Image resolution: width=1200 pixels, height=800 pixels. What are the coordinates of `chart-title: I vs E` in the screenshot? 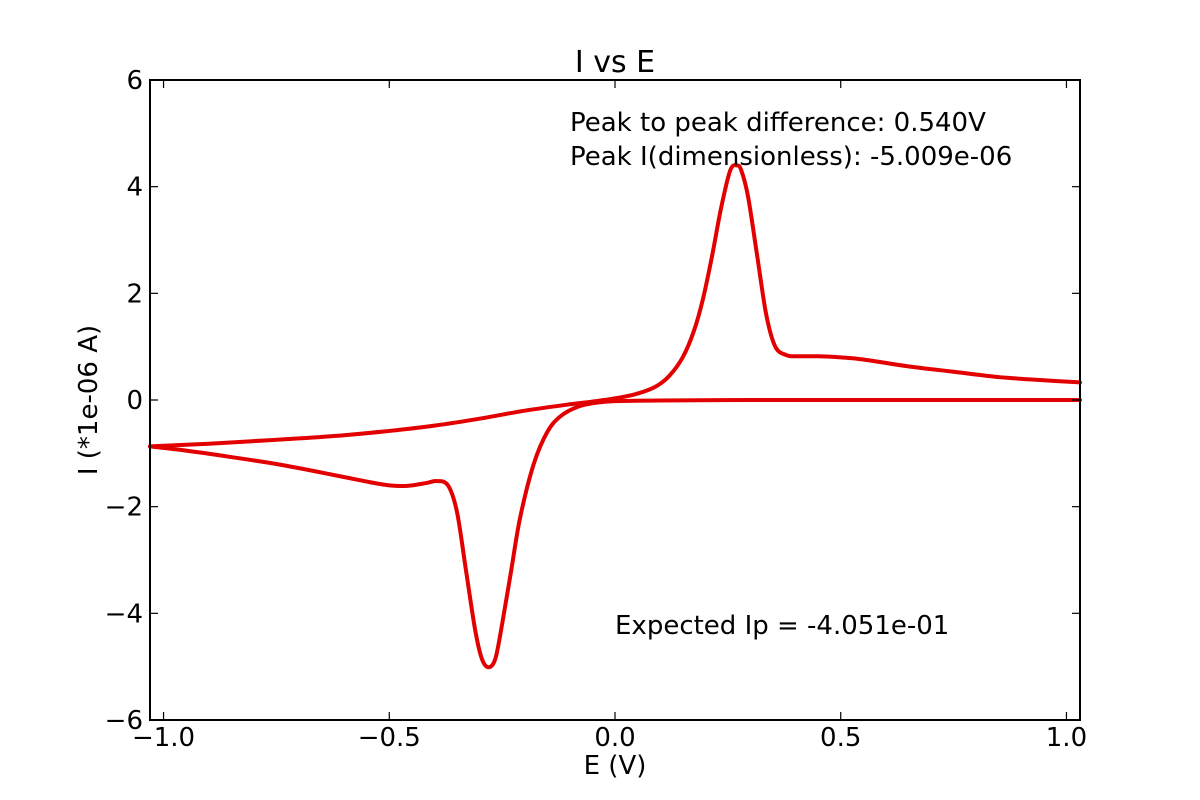 It's located at (615, 62).